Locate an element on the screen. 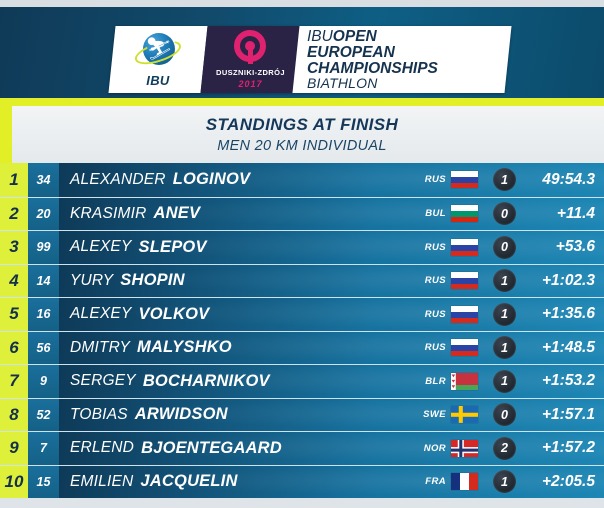 This screenshot has height=508, width=604. event-title-line4: BIATHLON is located at coordinates (342, 83).